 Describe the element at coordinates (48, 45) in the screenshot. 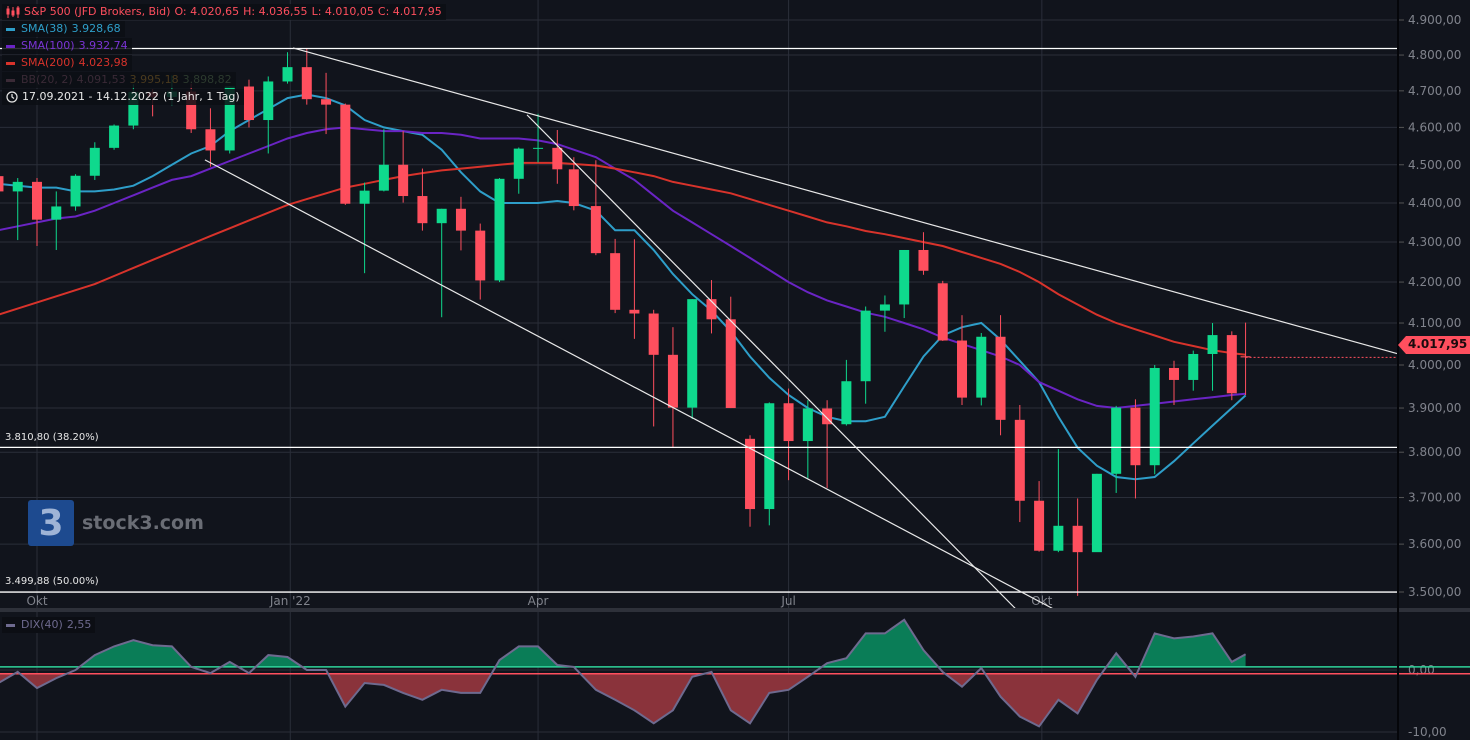

I see `sma100-label: SMA(100)` at that location.